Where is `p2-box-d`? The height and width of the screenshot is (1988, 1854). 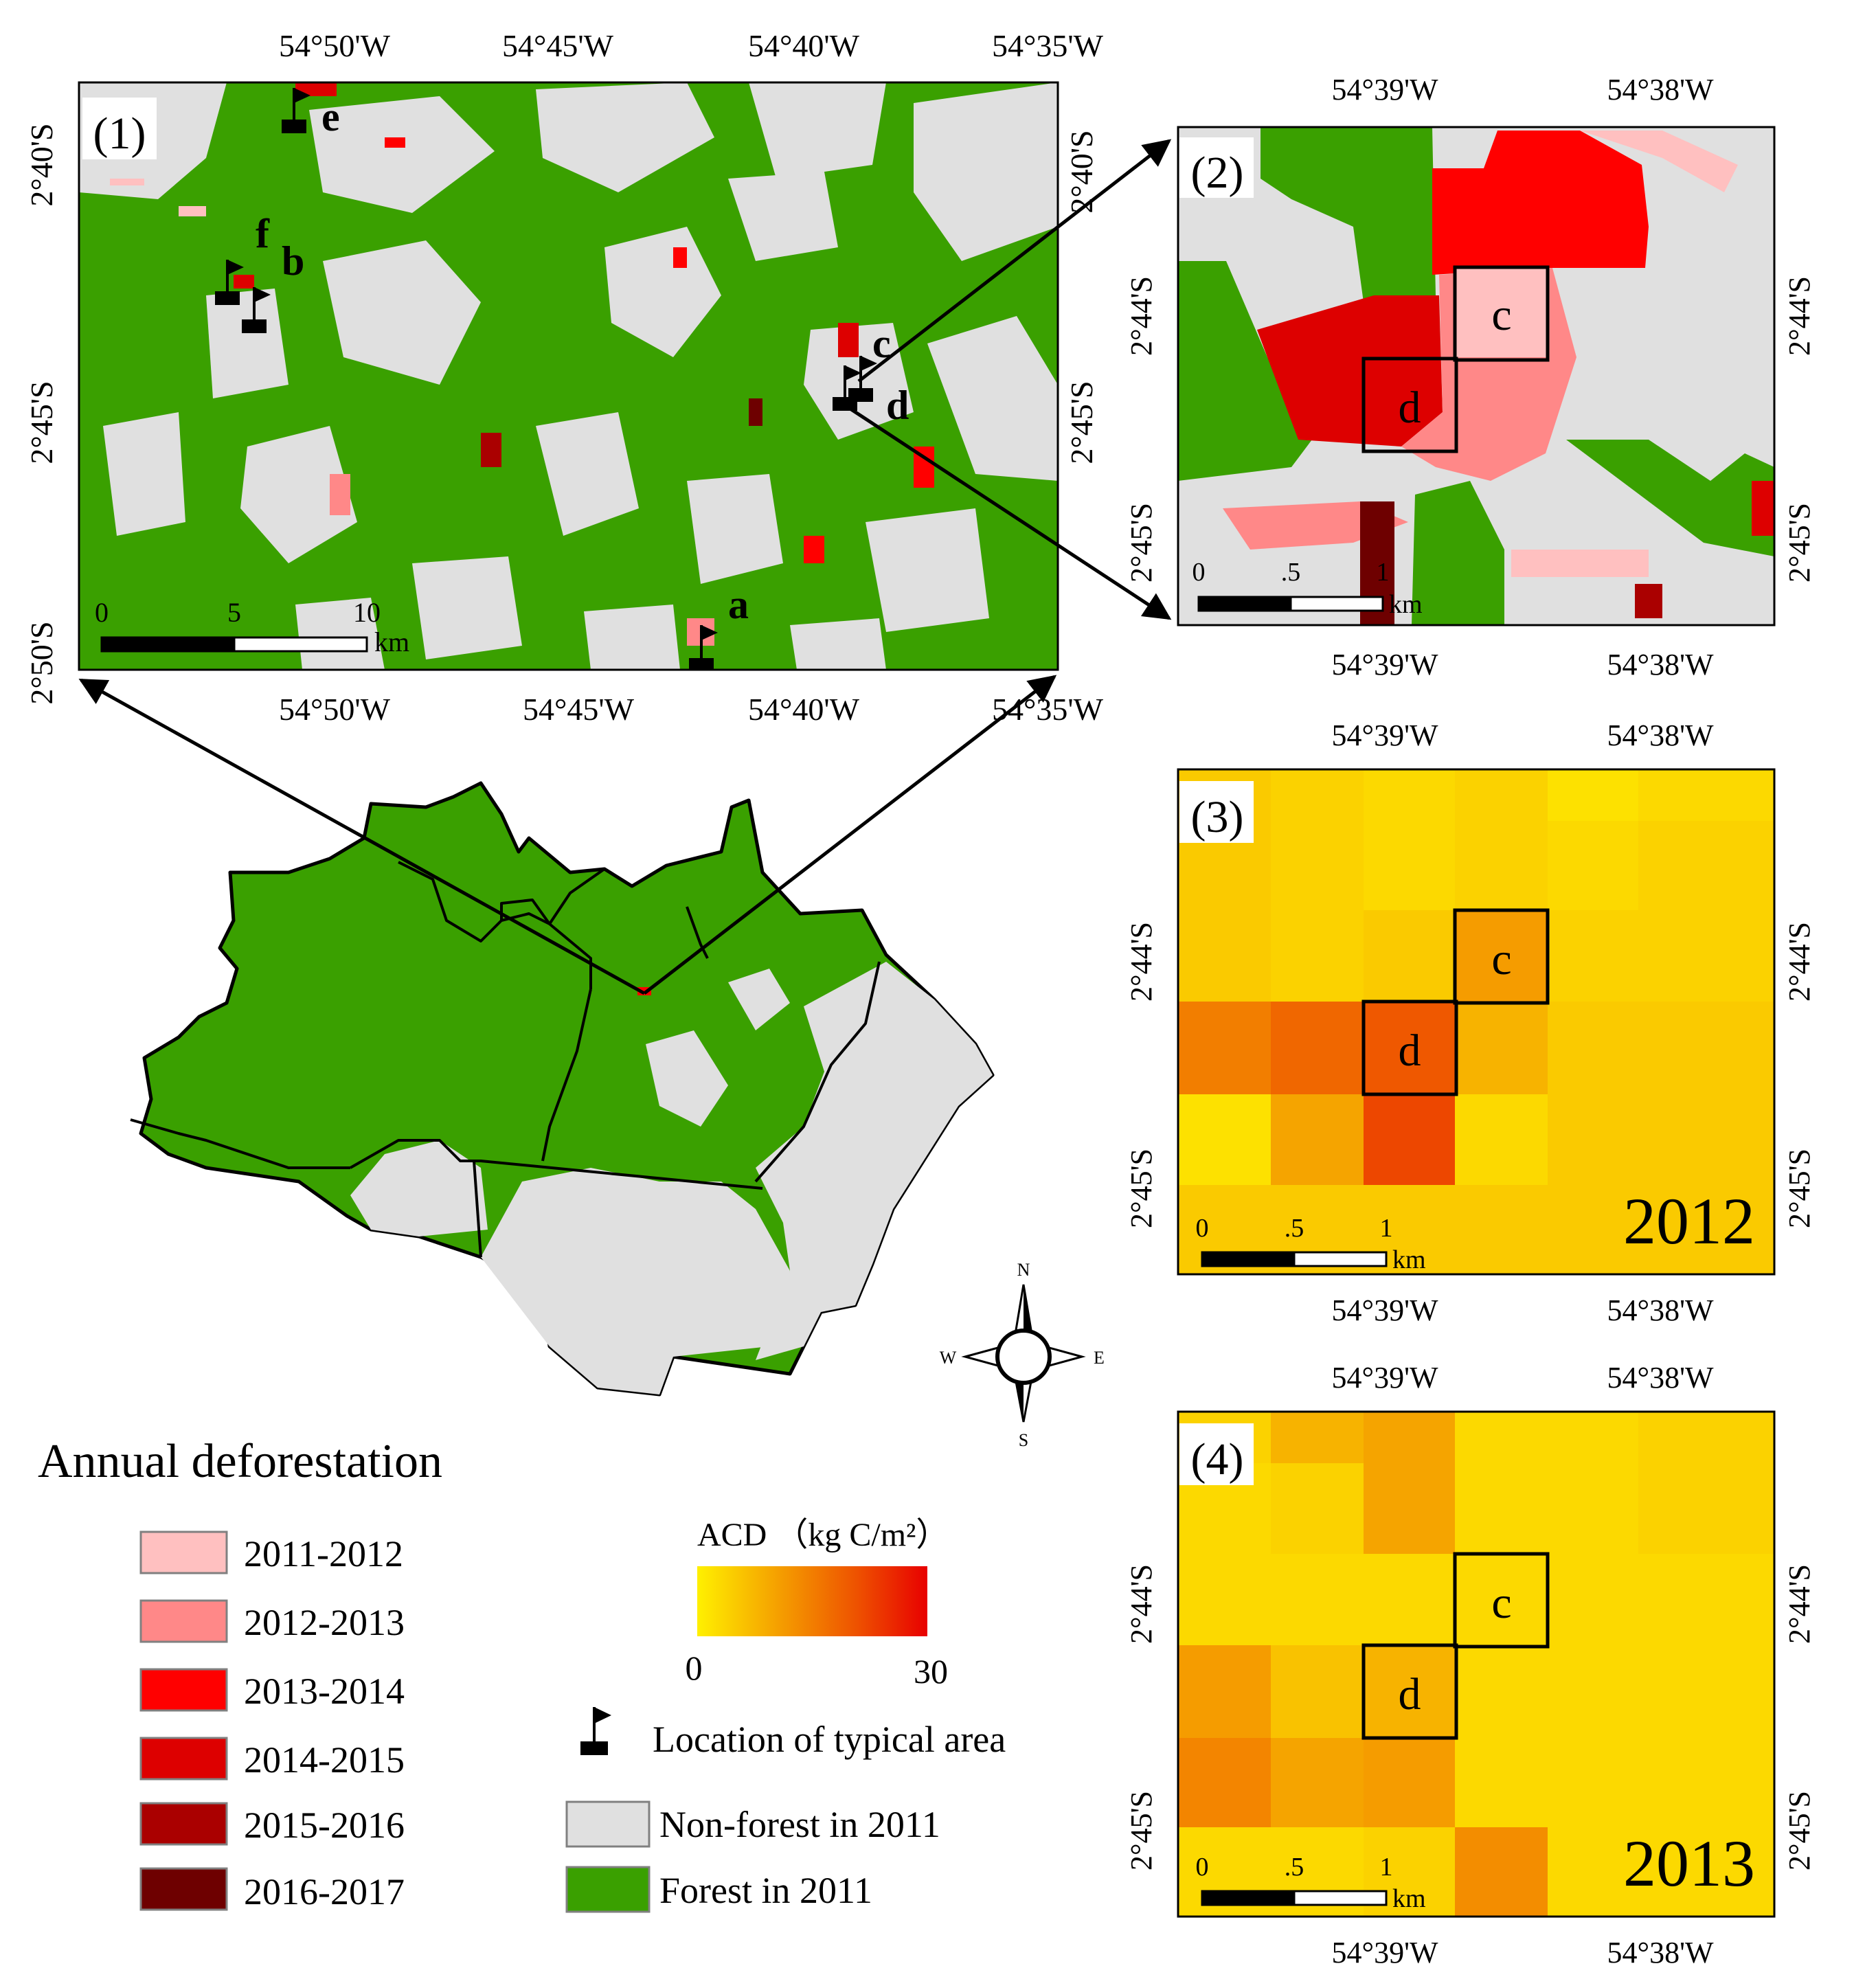 p2-box-d is located at coordinates (1409, 405).